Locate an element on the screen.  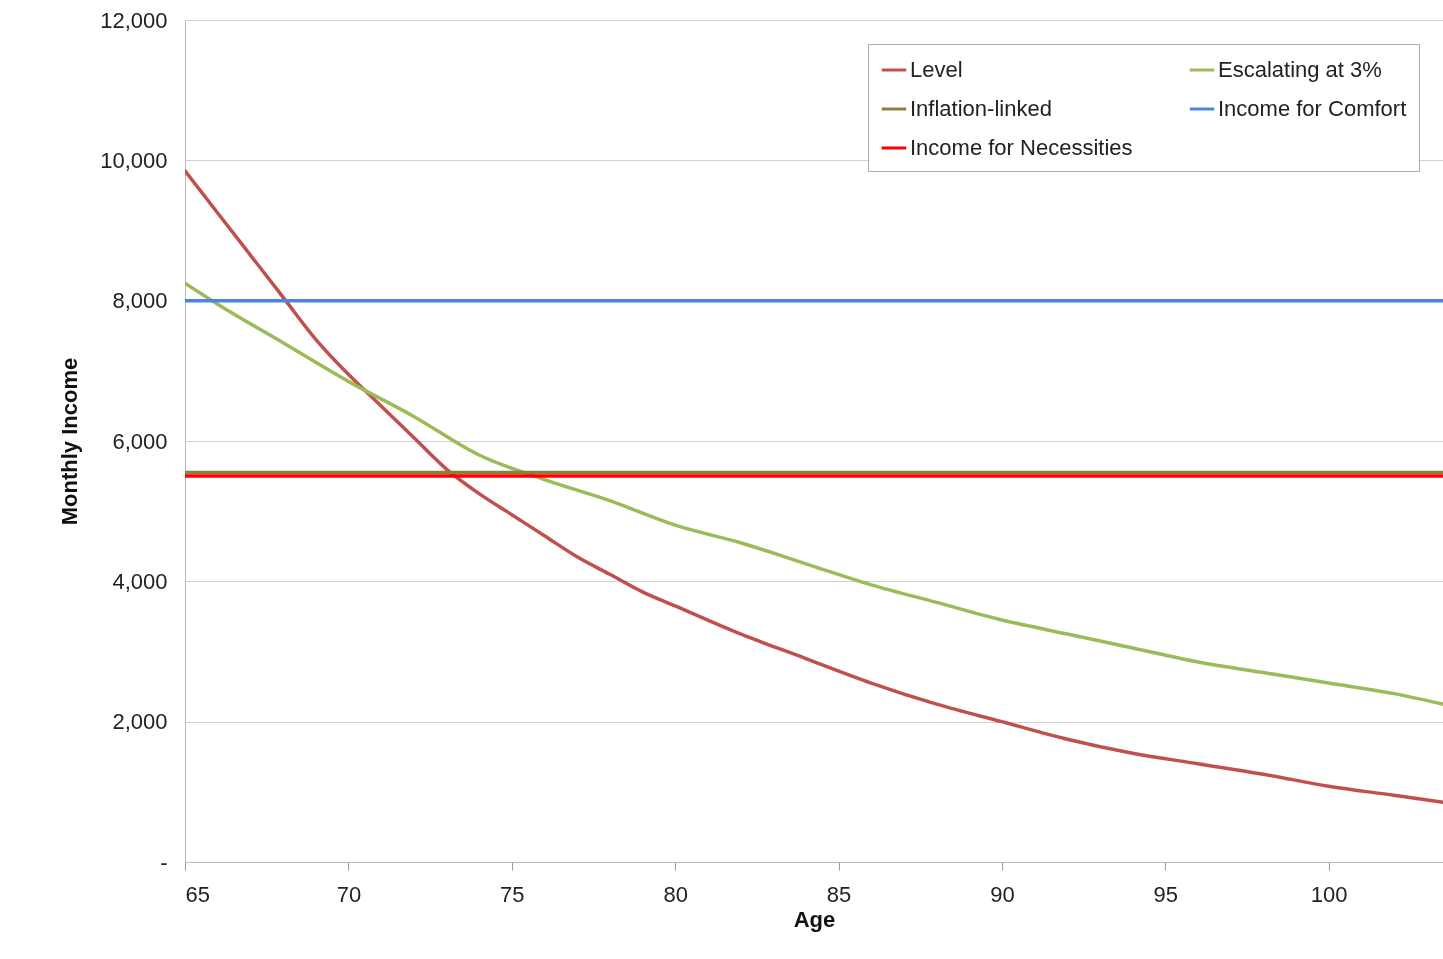
x-tick-label: 95 is located at coordinates (1165, 894).